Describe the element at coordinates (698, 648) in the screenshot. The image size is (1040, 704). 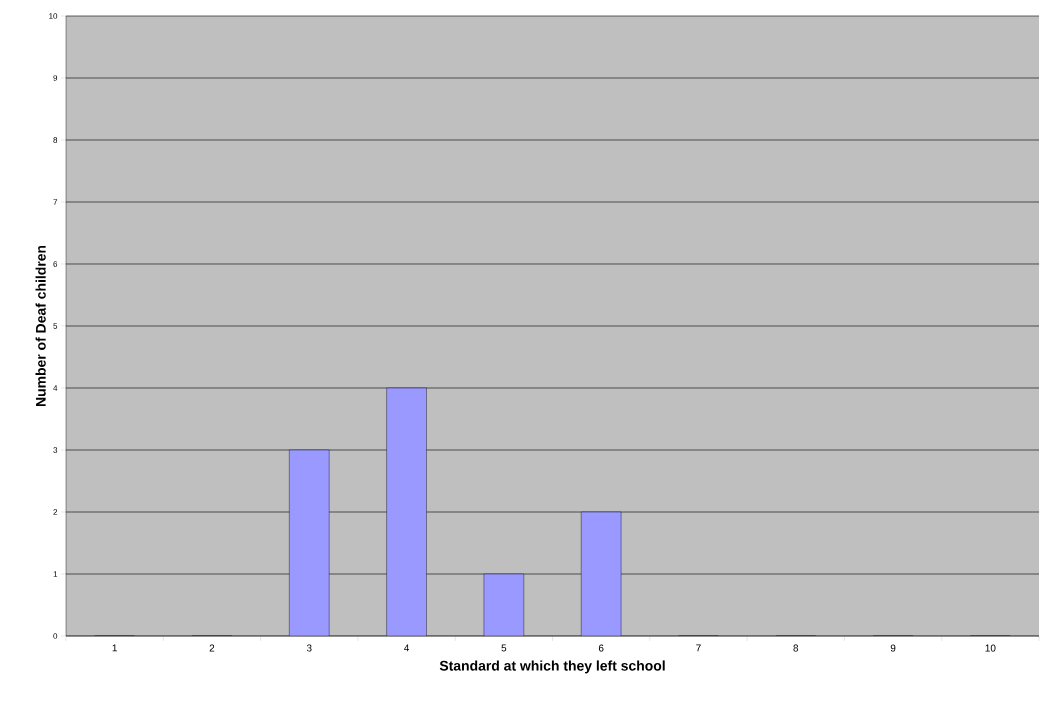
I see `x-tick-label: 7` at that location.